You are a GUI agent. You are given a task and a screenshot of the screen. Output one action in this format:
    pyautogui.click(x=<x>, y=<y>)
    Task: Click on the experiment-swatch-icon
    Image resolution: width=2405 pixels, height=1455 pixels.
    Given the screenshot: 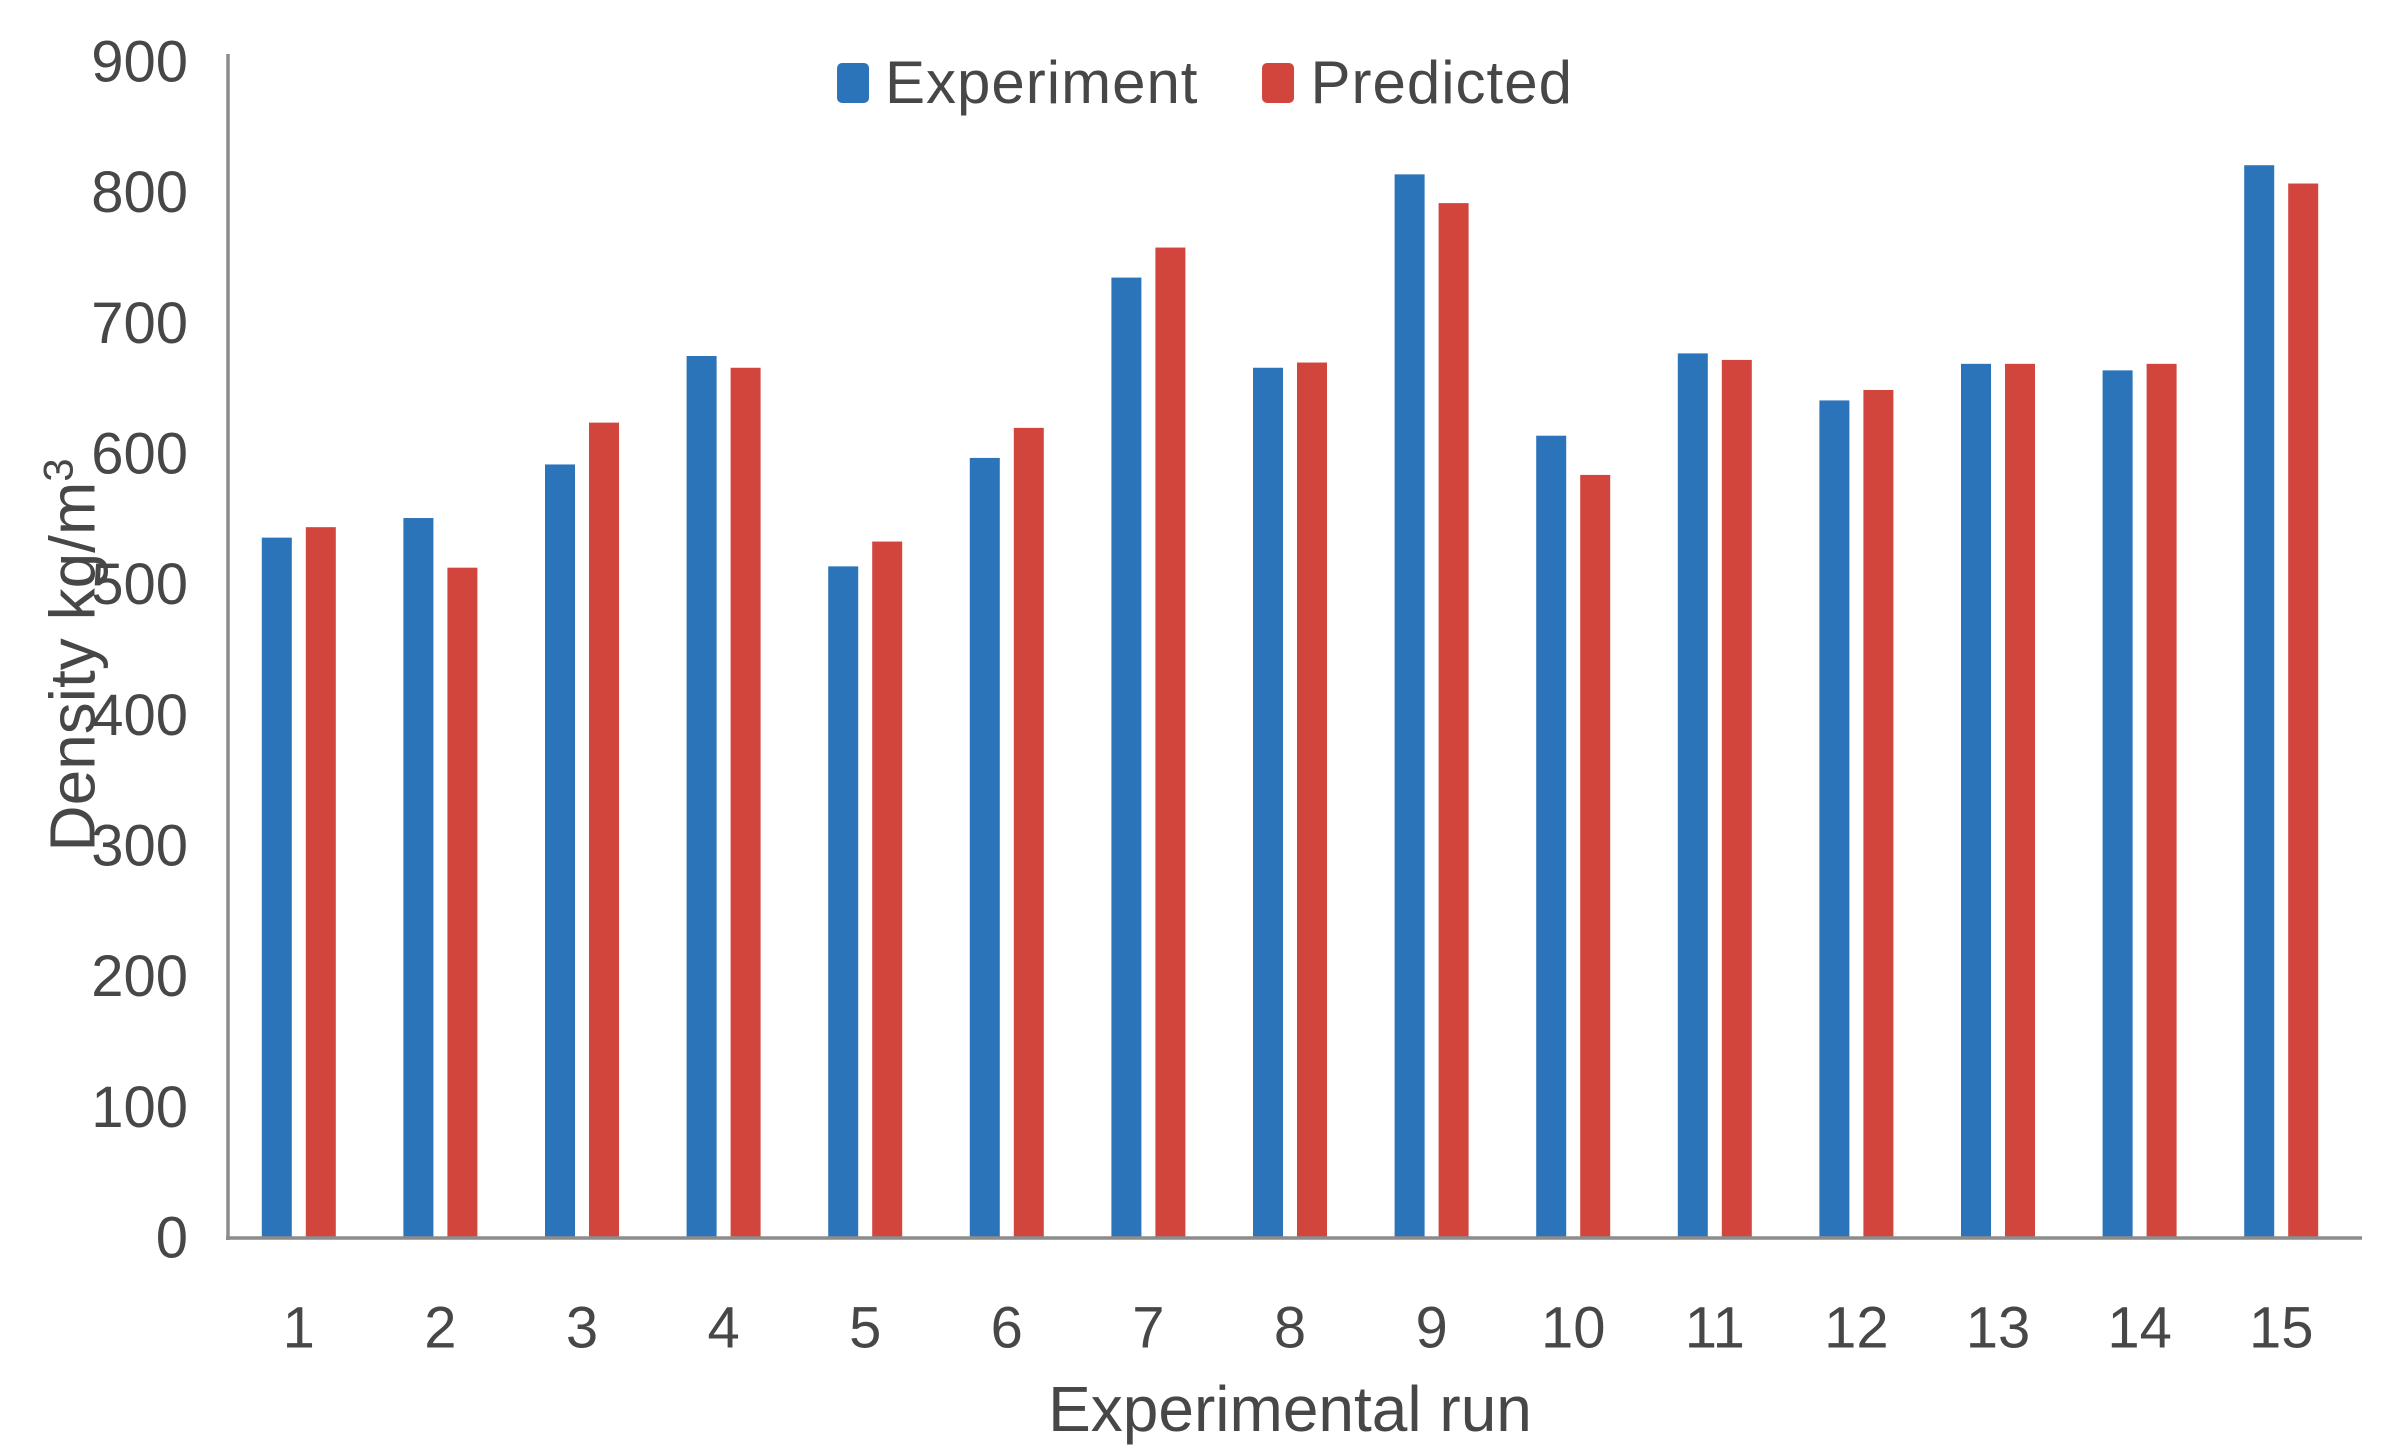 What is the action you would take?
    pyautogui.click(x=853, y=82)
    